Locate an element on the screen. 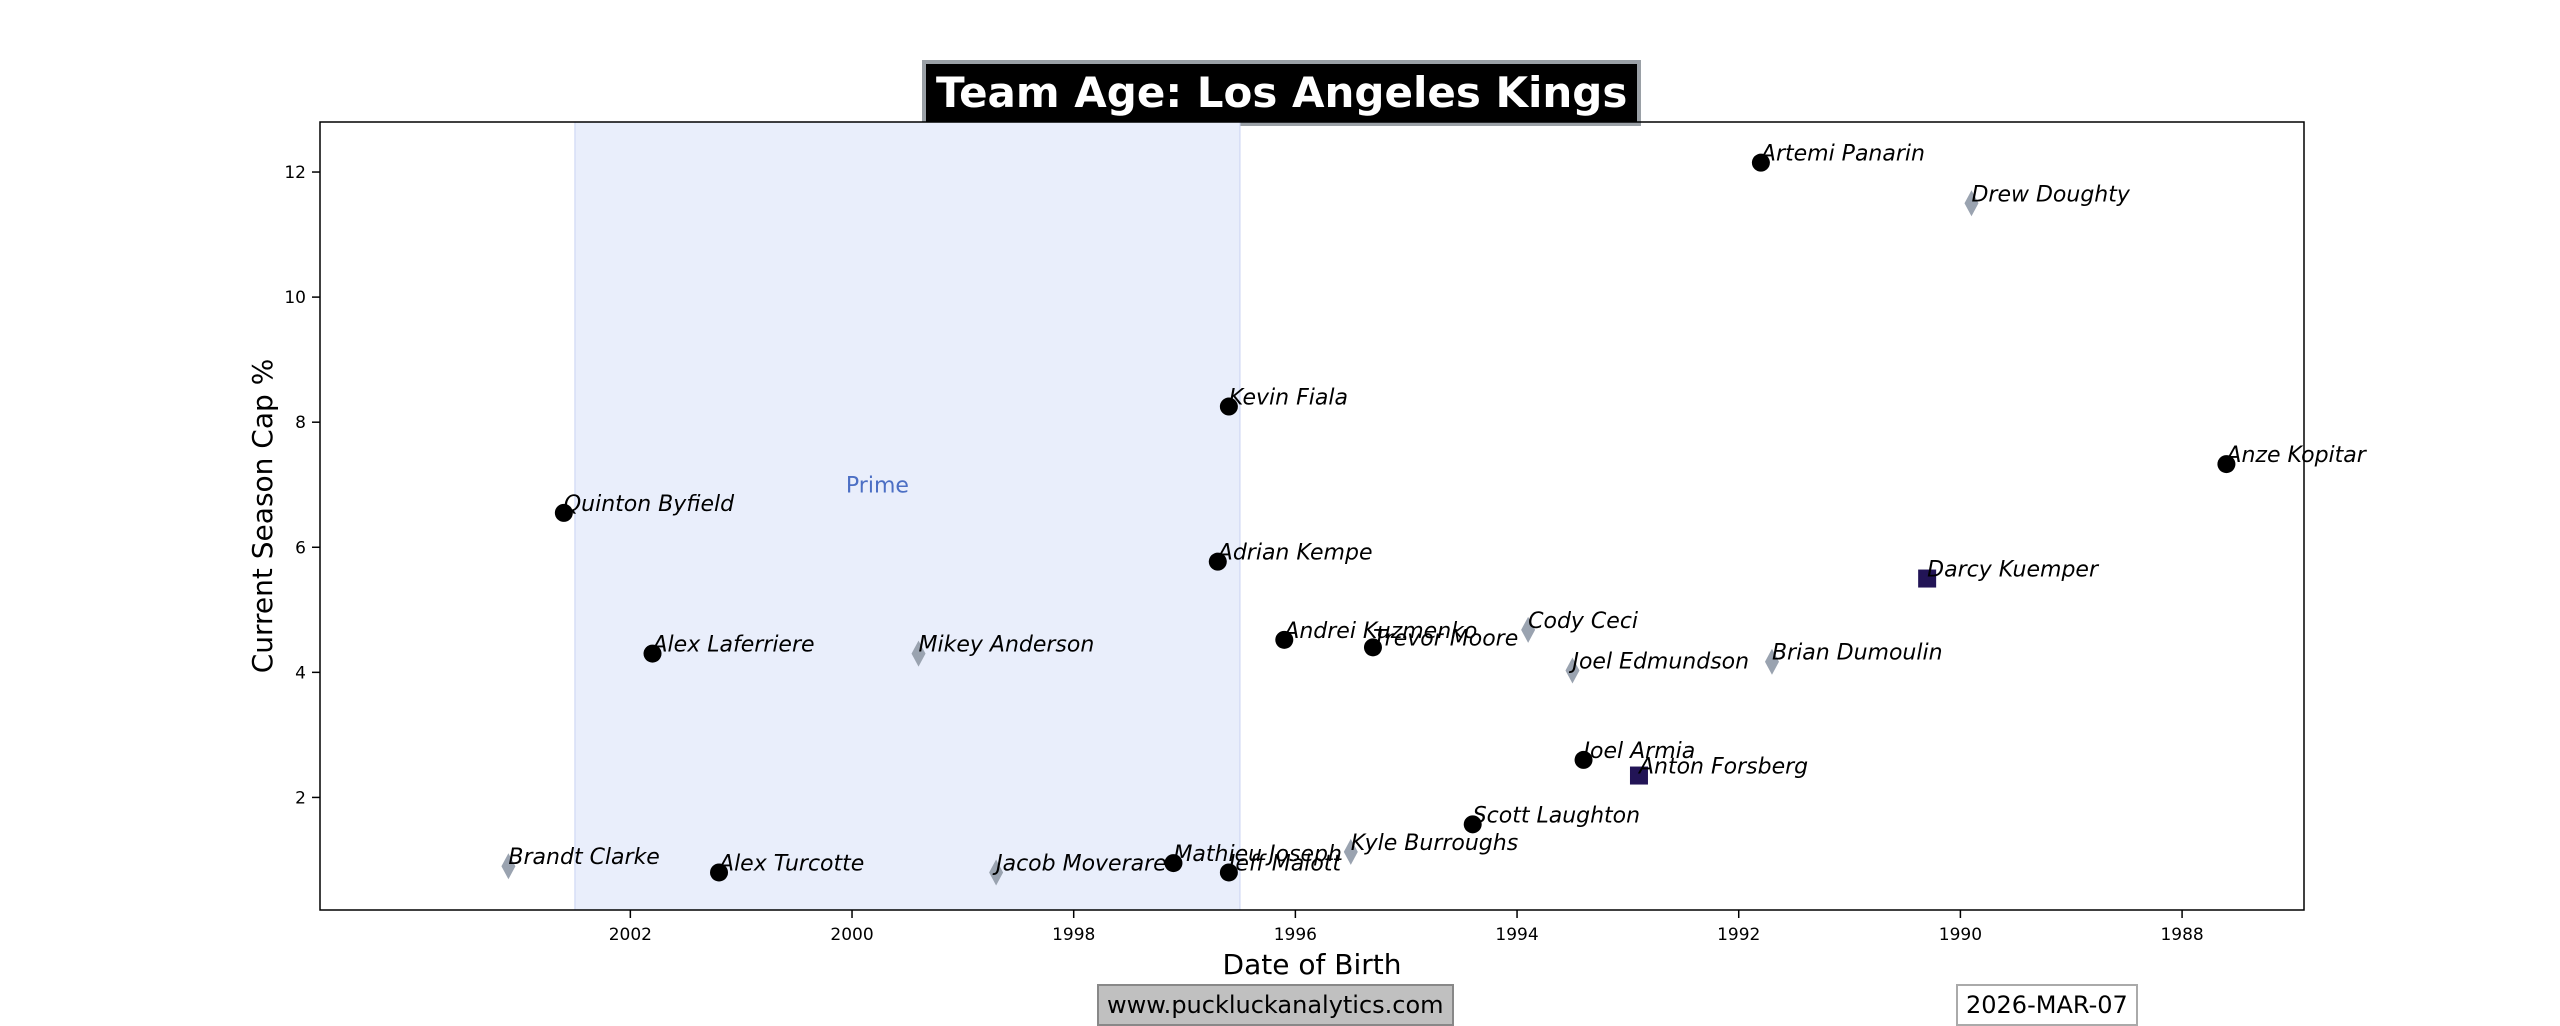  label-anton-forsberg: Anton Forsberg is located at coordinates (1722, 767).